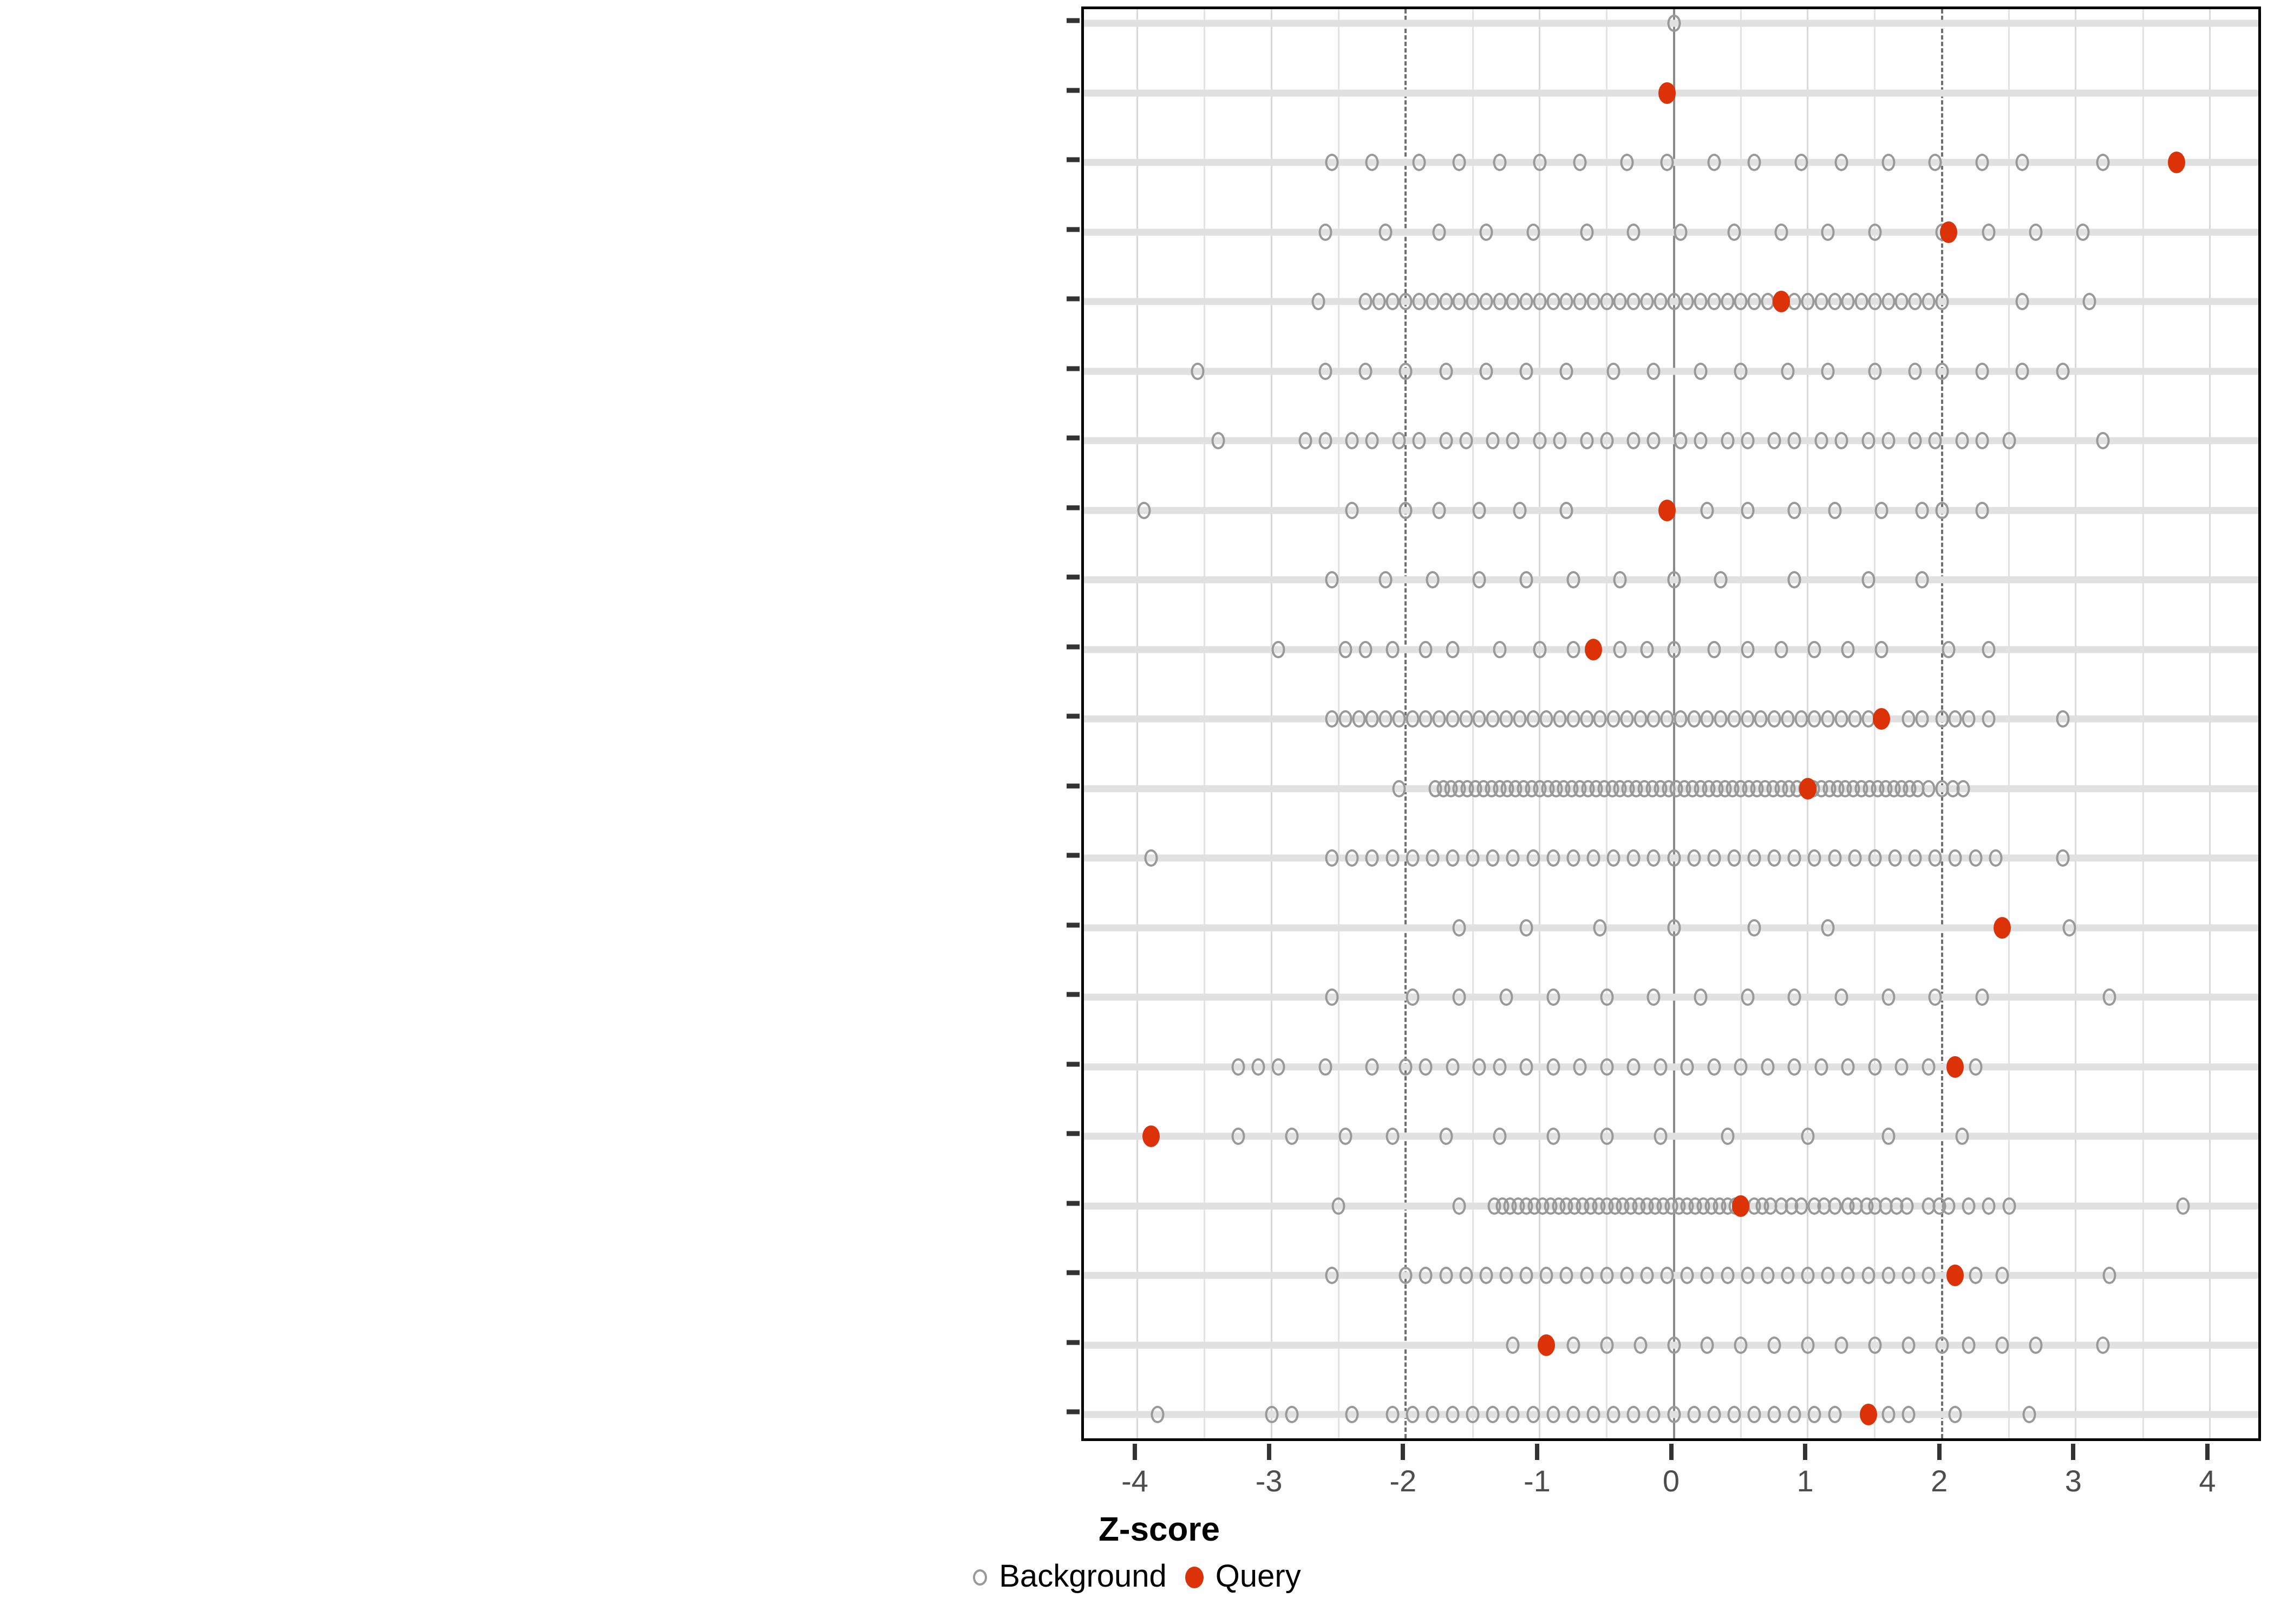 Image resolution: width=2274 pixels, height=1624 pixels. Describe the element at coordinates (1070, 1576) in the screenshot. I see `legend-item-background: Background` at that location.